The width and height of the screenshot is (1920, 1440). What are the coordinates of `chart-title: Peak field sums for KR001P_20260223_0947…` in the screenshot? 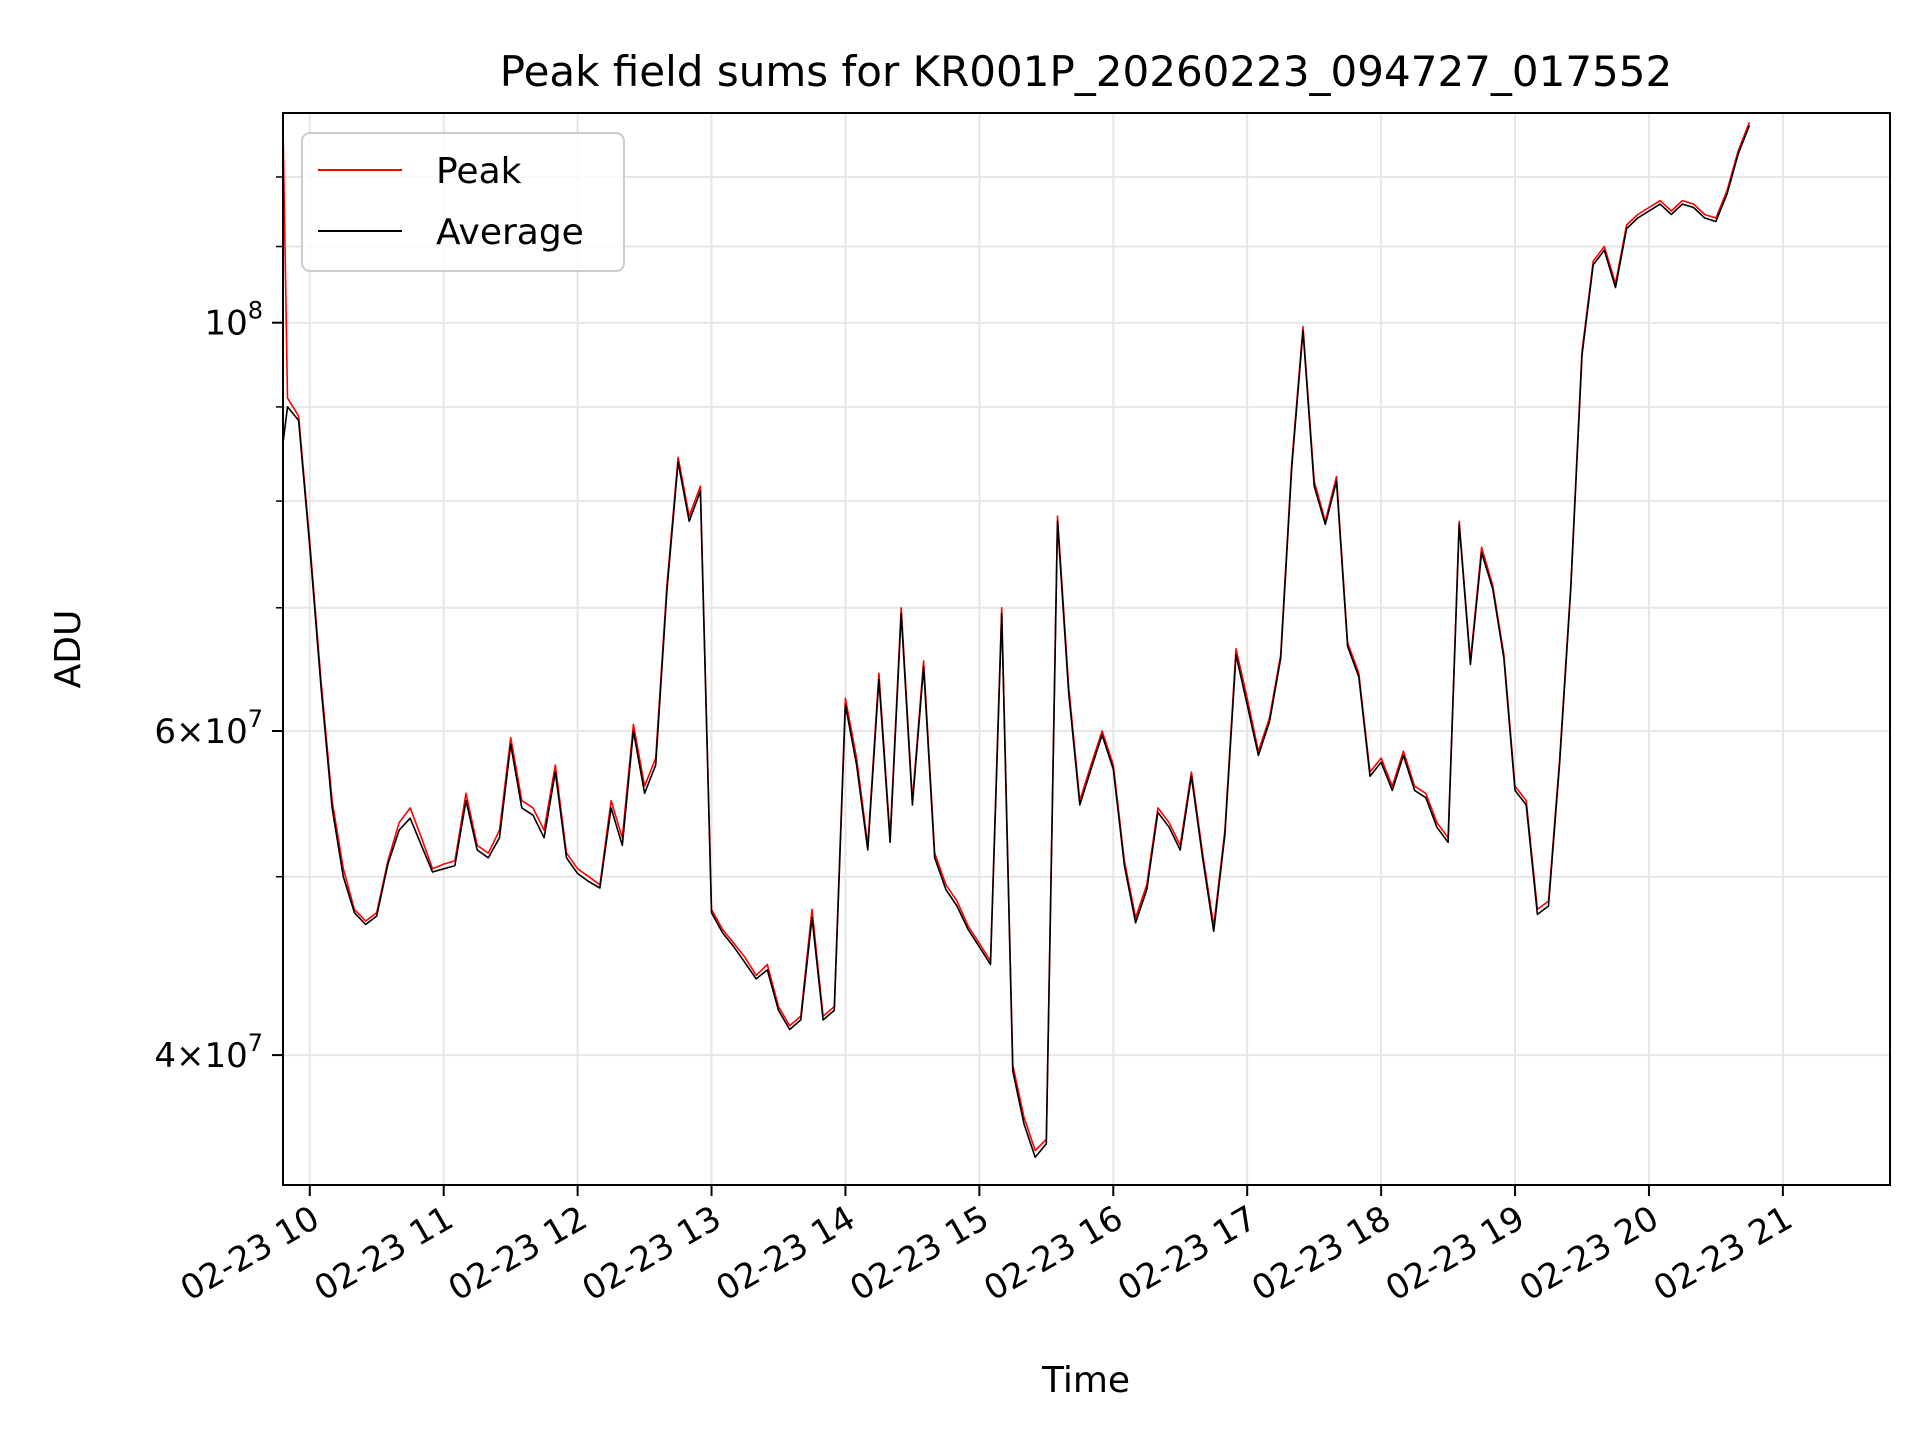 It's located at (1086, 71).